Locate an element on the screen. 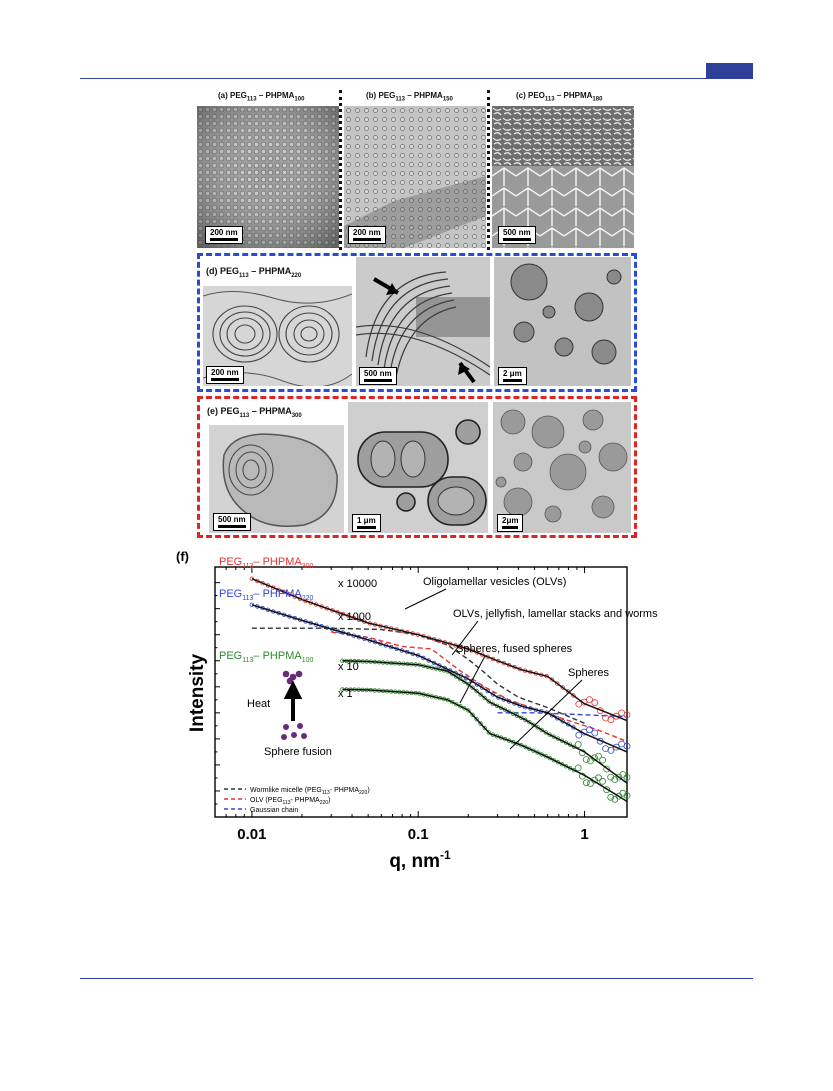 The image size is (833, 1091). multiplier-1: x 1 is located at coordinates (345, 694).